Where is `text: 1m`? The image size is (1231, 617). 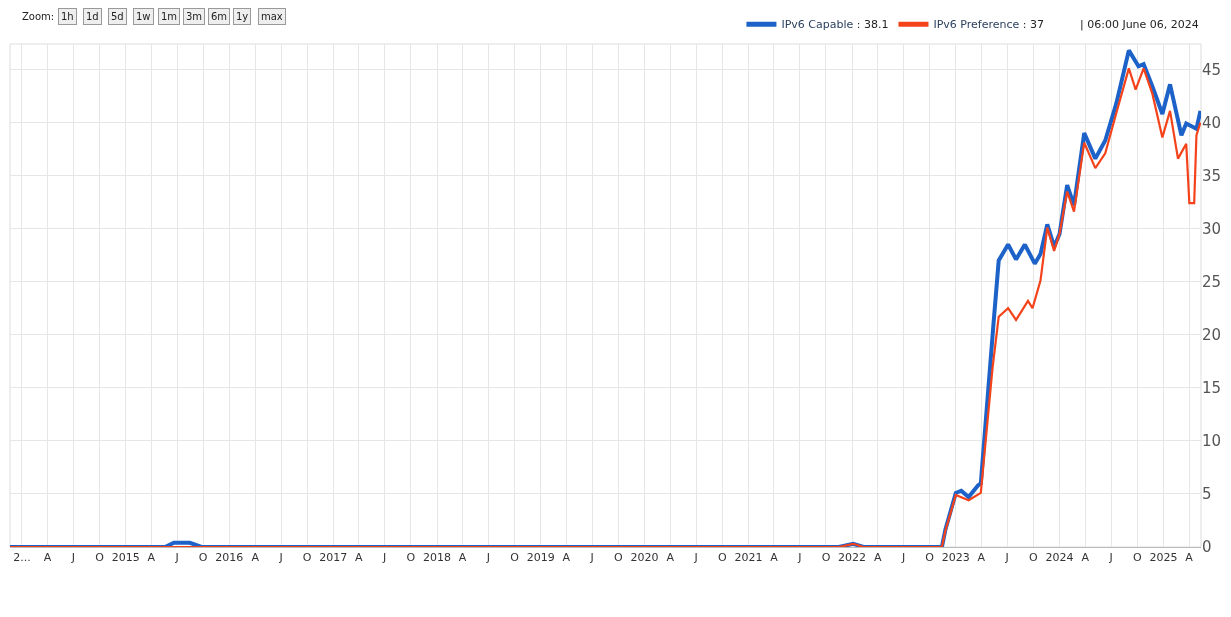 text: 1m is located at coordinates (169, 16).